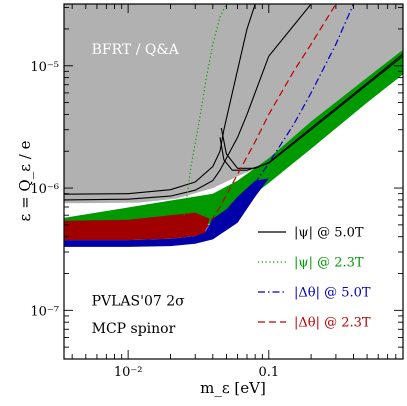 This screenshot has width=407, height=406. What do you see at coordinates (139, 301) in the screenshot?
I see `annotation-pvlas-07-2: PVLAS'07 2σ` at bounding box center [139, 301].